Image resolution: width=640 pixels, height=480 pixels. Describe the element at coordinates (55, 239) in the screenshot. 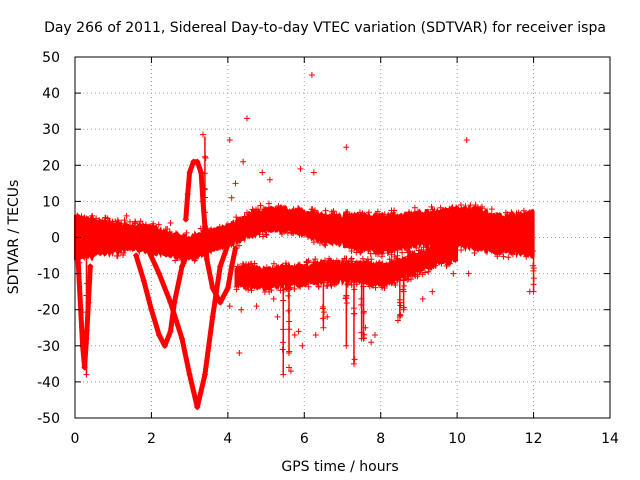

I see `y-tick-label: 0` at that location.